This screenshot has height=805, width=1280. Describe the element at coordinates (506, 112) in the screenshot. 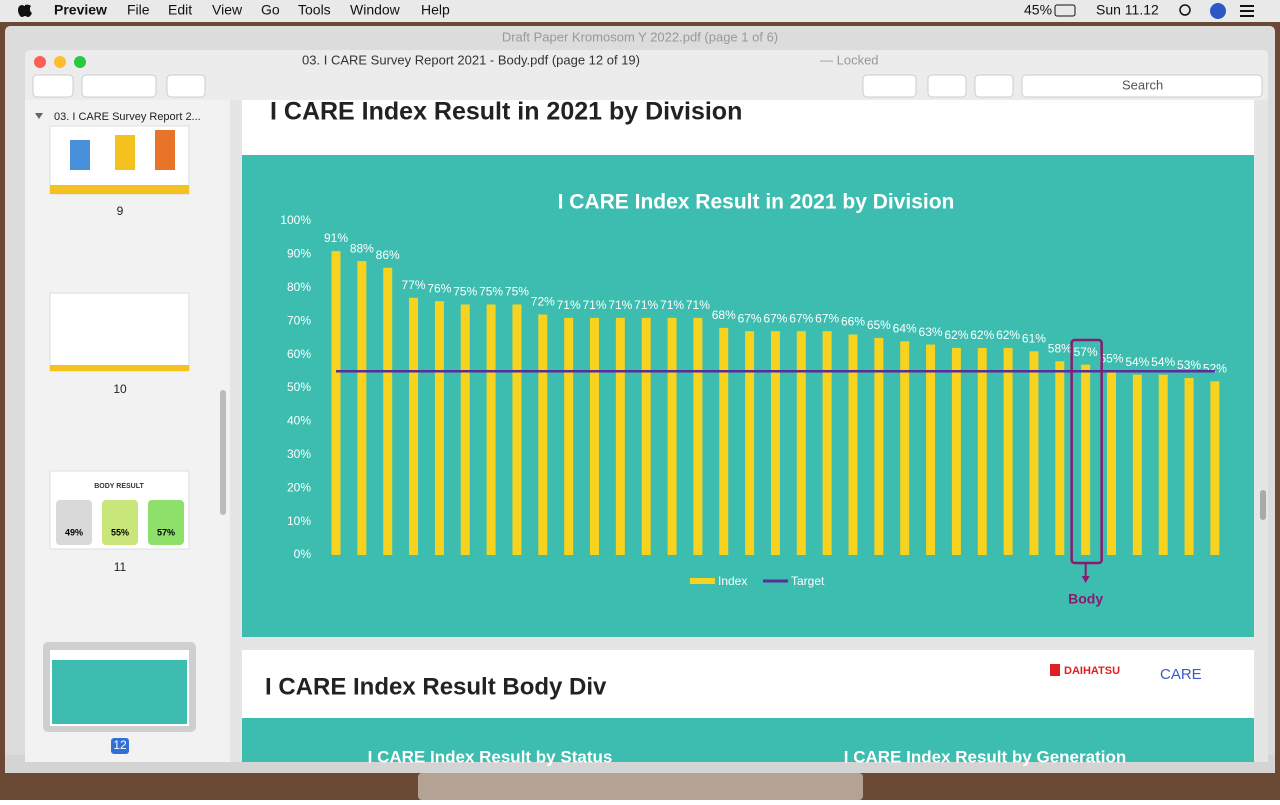

I see `page-heading: I CARE Index Result in 2021 by Division` at that location.